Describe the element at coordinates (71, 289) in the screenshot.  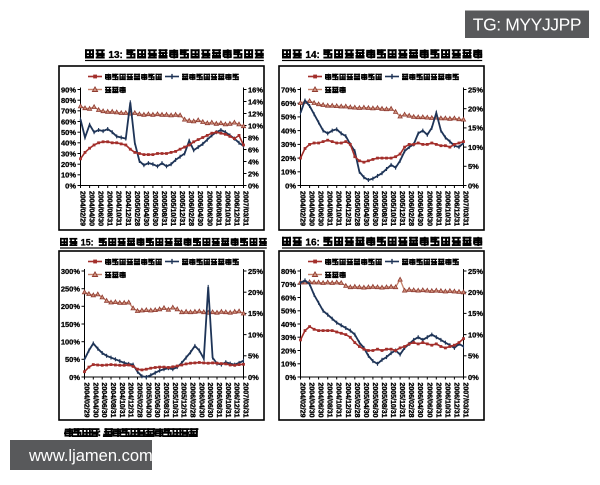
I see `svg-text: 250%` at that location.